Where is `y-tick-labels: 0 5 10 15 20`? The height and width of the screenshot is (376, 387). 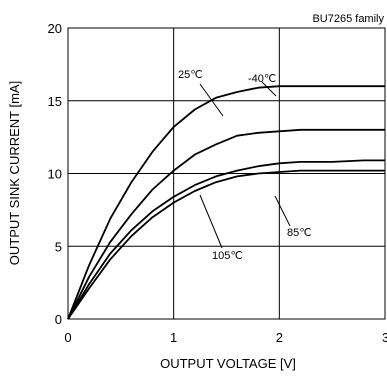 y-tick-labels: 0 5 10 15 20 is located at coordinates (55, 174).